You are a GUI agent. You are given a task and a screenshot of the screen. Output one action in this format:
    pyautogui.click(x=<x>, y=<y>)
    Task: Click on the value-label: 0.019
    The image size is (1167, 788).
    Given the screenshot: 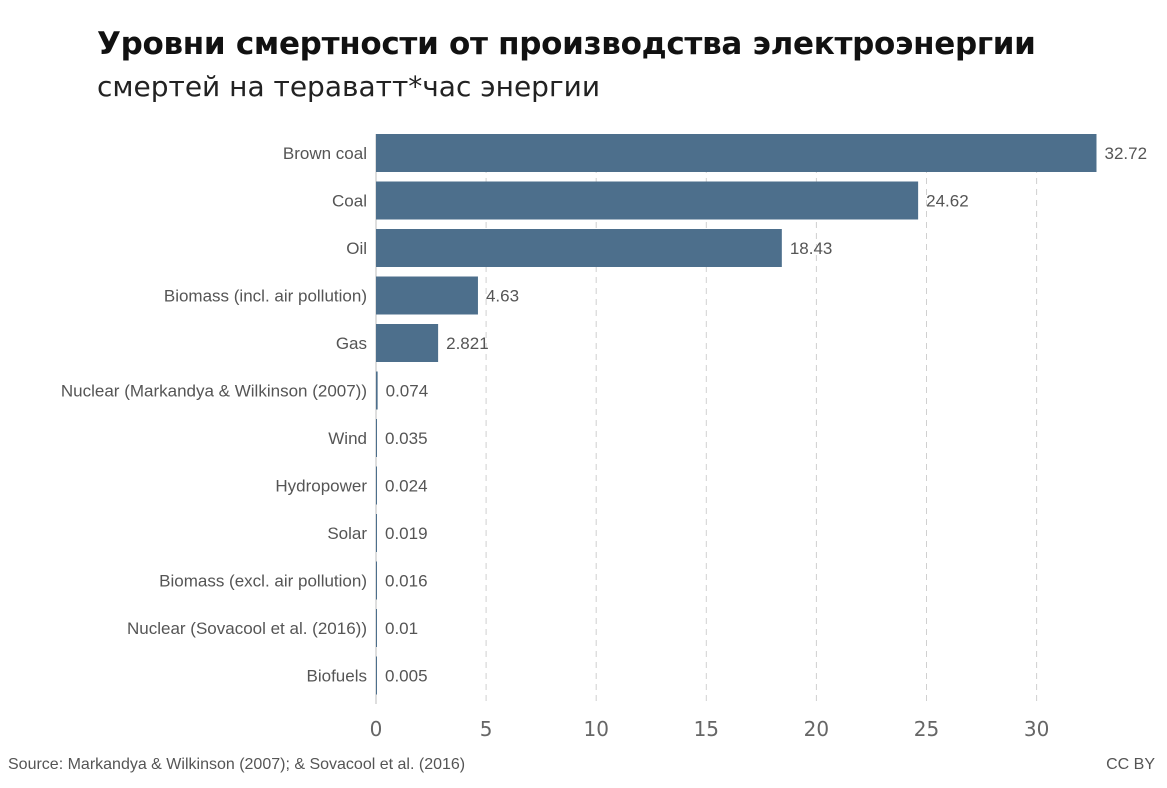 What is the action you would take?
    pyautogui.click(x=406, y=533)
    